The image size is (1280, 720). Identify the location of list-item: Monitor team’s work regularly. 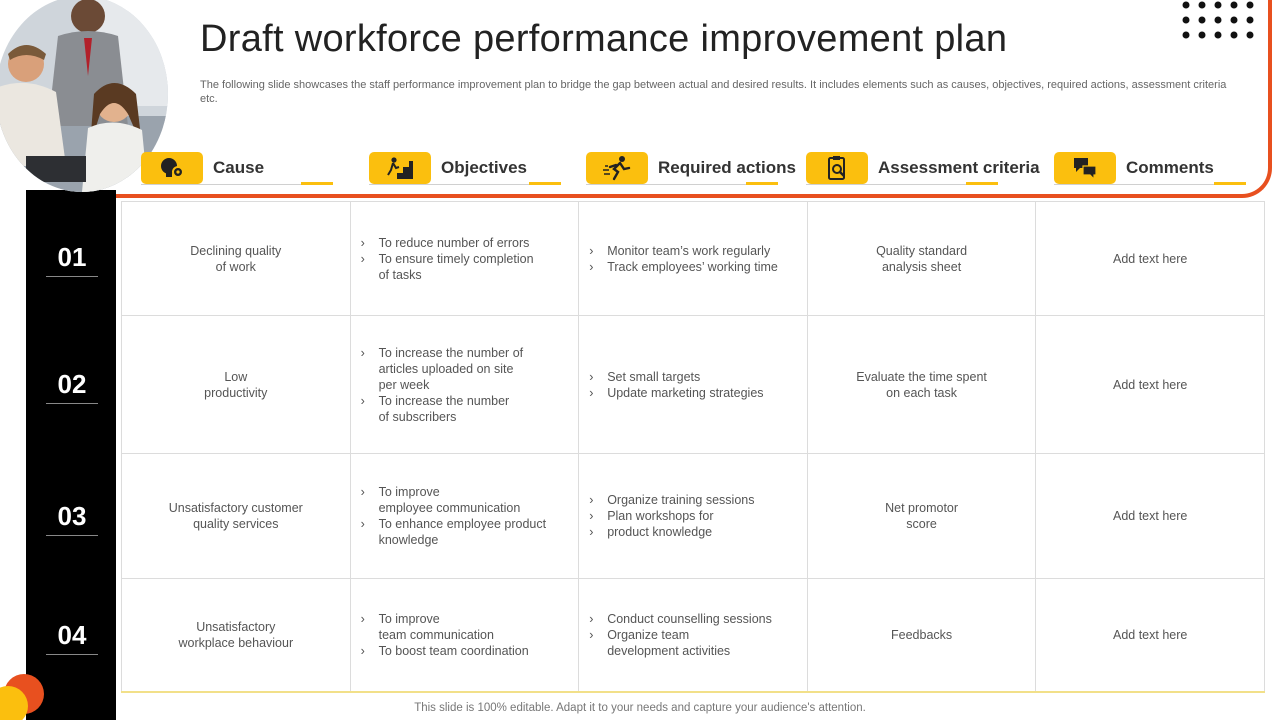
(691, 251).